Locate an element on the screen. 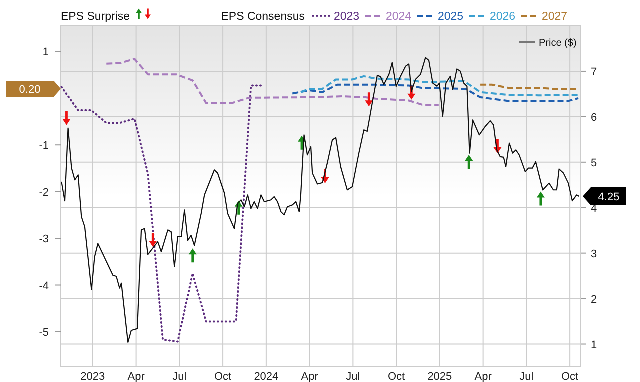  text: 4.25 is located at coordinates (609, 198).